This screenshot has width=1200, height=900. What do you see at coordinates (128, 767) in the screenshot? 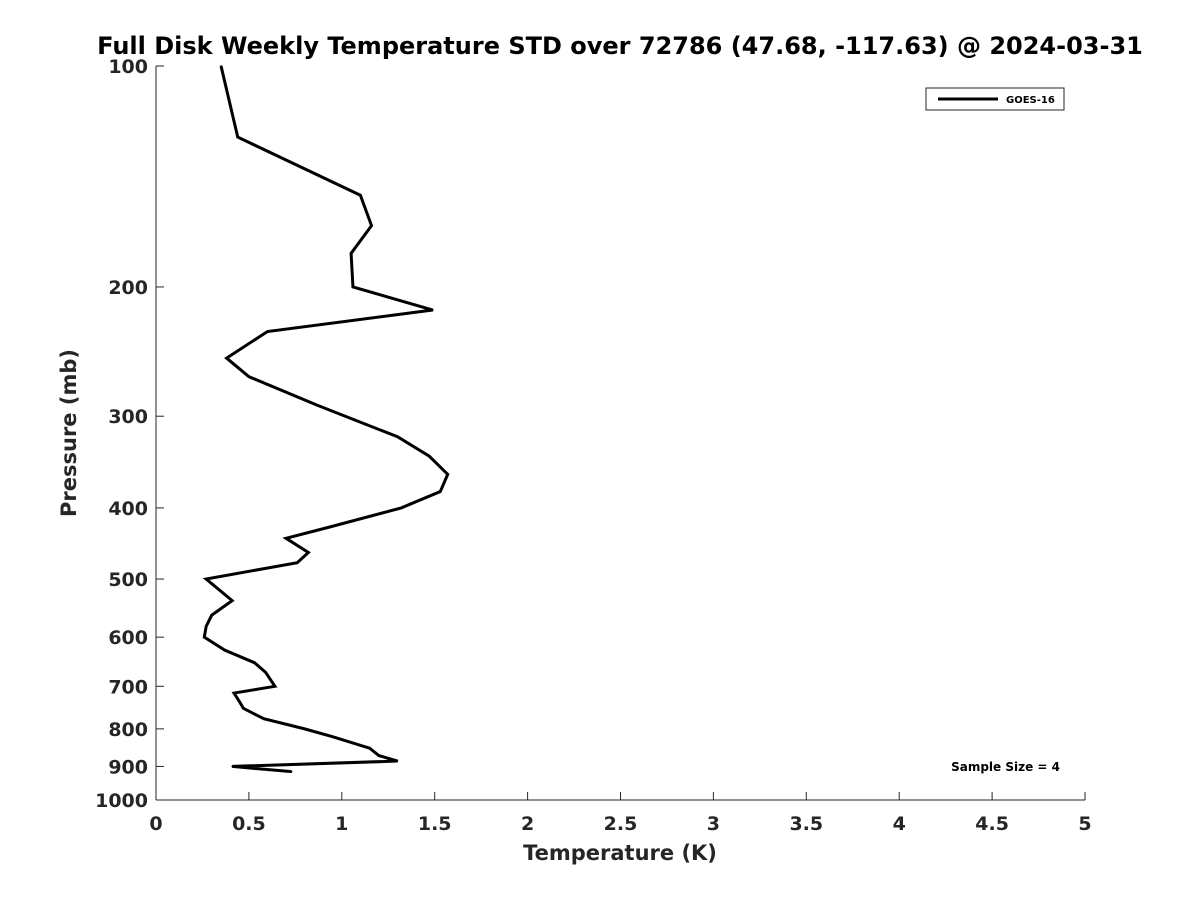
I see `y-tick-label: 900` at bounding box center [128, 767].